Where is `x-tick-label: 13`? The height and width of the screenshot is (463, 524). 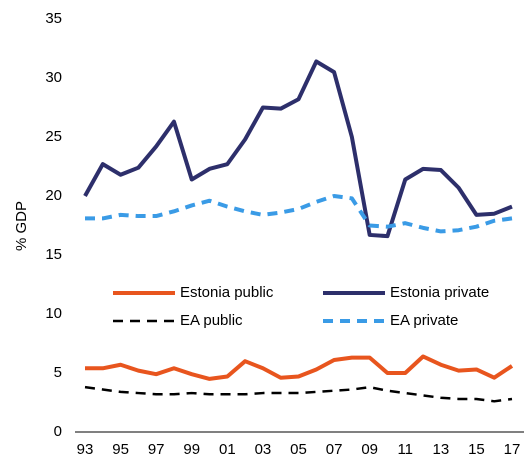
x-tick-label: 13 is located at coordinates (440, 449).